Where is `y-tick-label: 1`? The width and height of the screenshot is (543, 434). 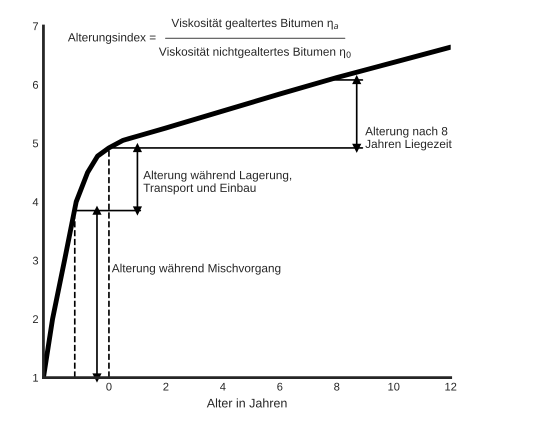
y-tick-label: 1 is located at coordinates (35, 378).